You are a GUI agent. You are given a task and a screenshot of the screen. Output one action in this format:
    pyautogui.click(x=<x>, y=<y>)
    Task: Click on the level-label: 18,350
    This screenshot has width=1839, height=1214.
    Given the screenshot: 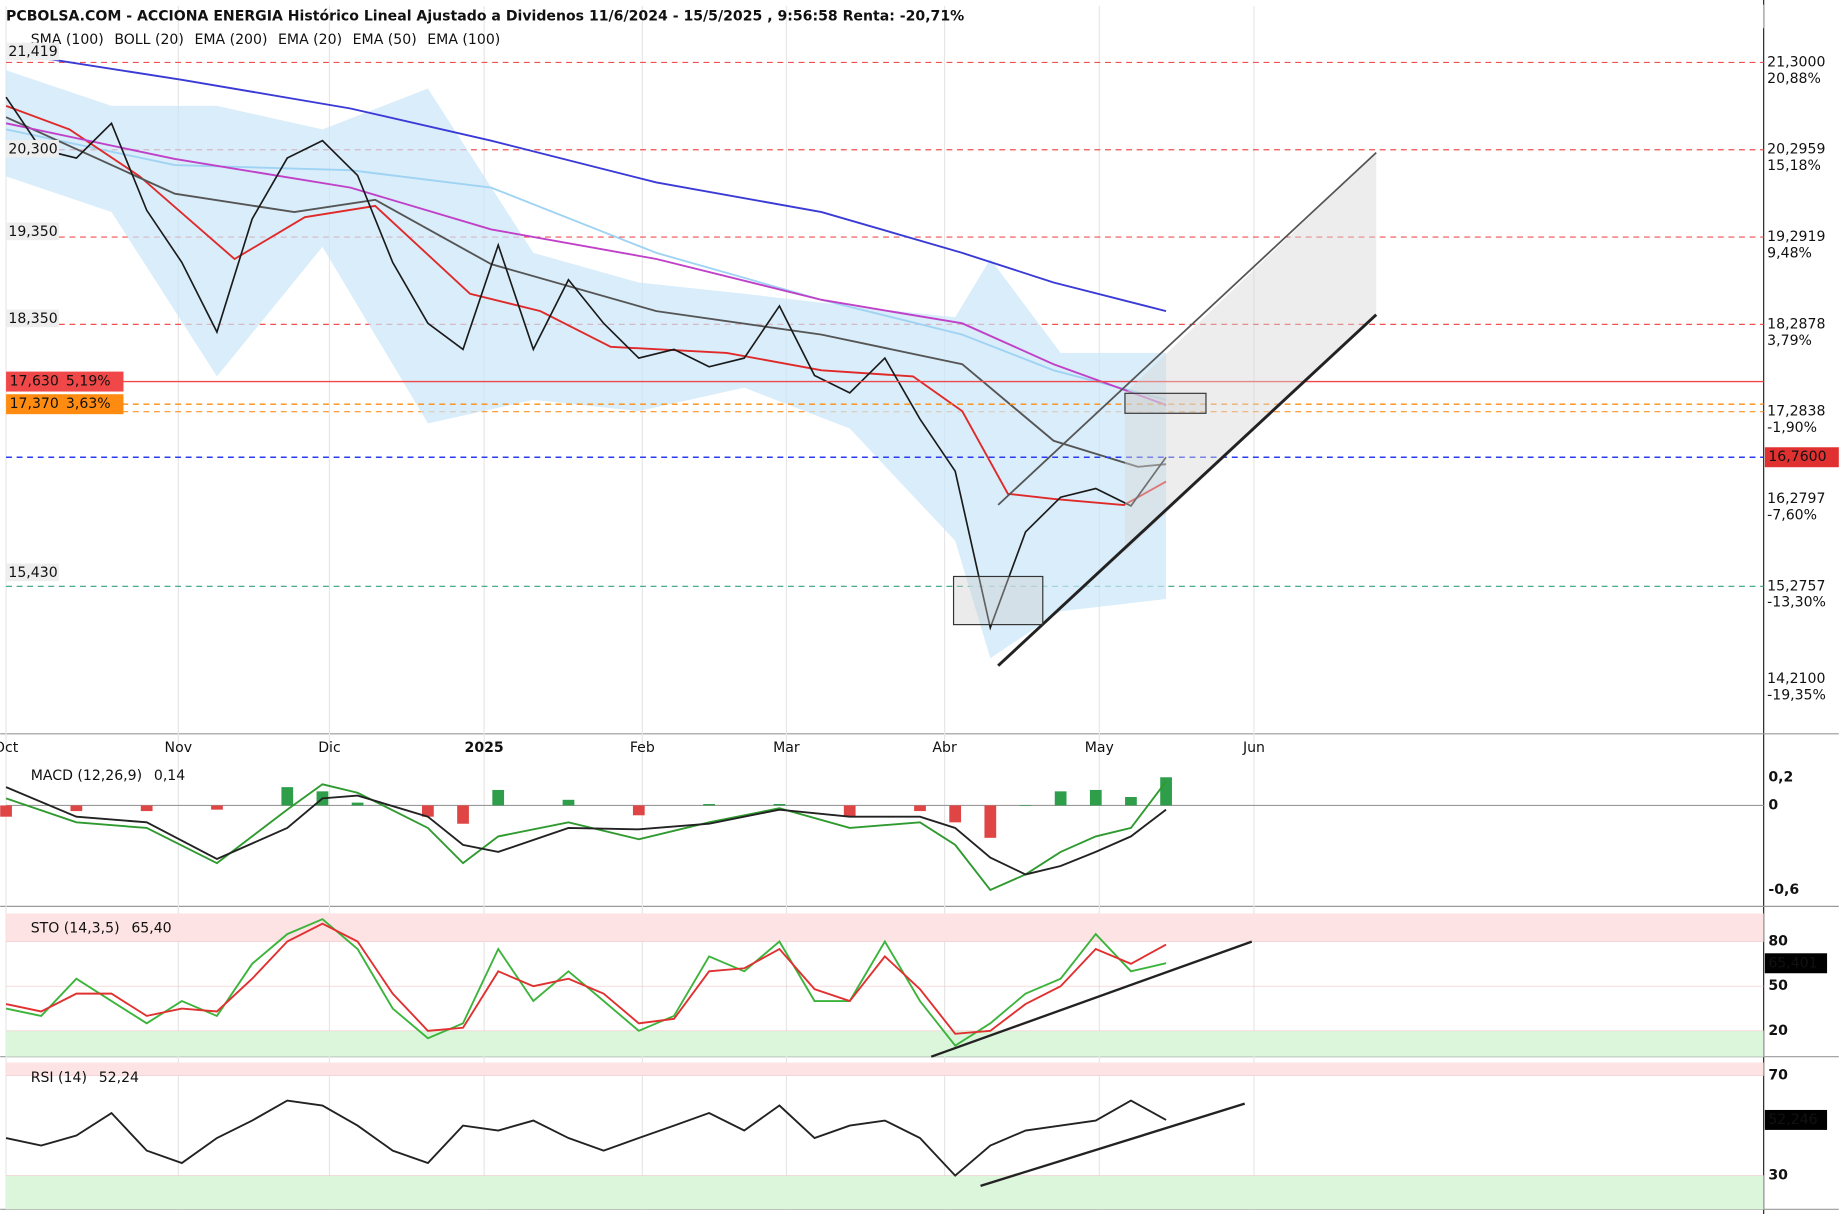 What is the action you would take?
    pyautogui.click(x=32, y=319)
    